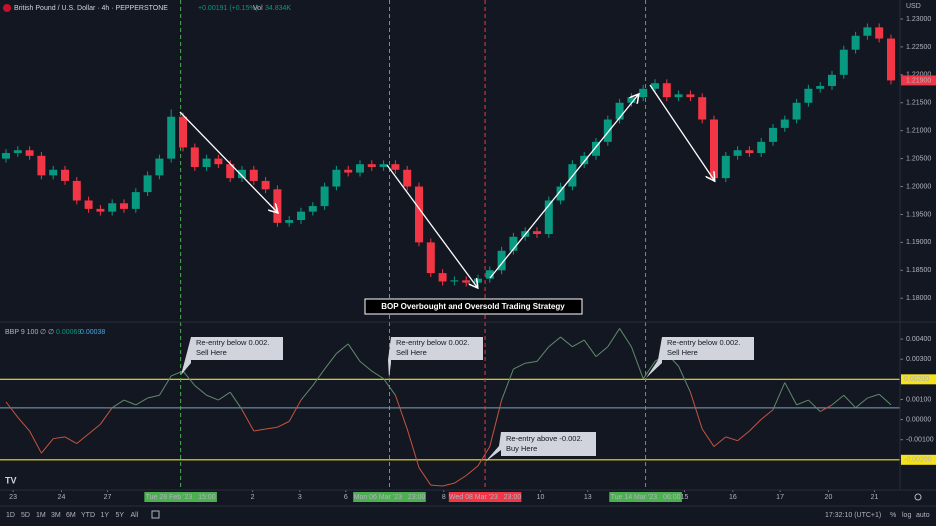 The height and width of the screenshot is (526, 936). Describe the element at coordinates (906, 515) in the screenshot. I see `log-toggle: log` at that location.